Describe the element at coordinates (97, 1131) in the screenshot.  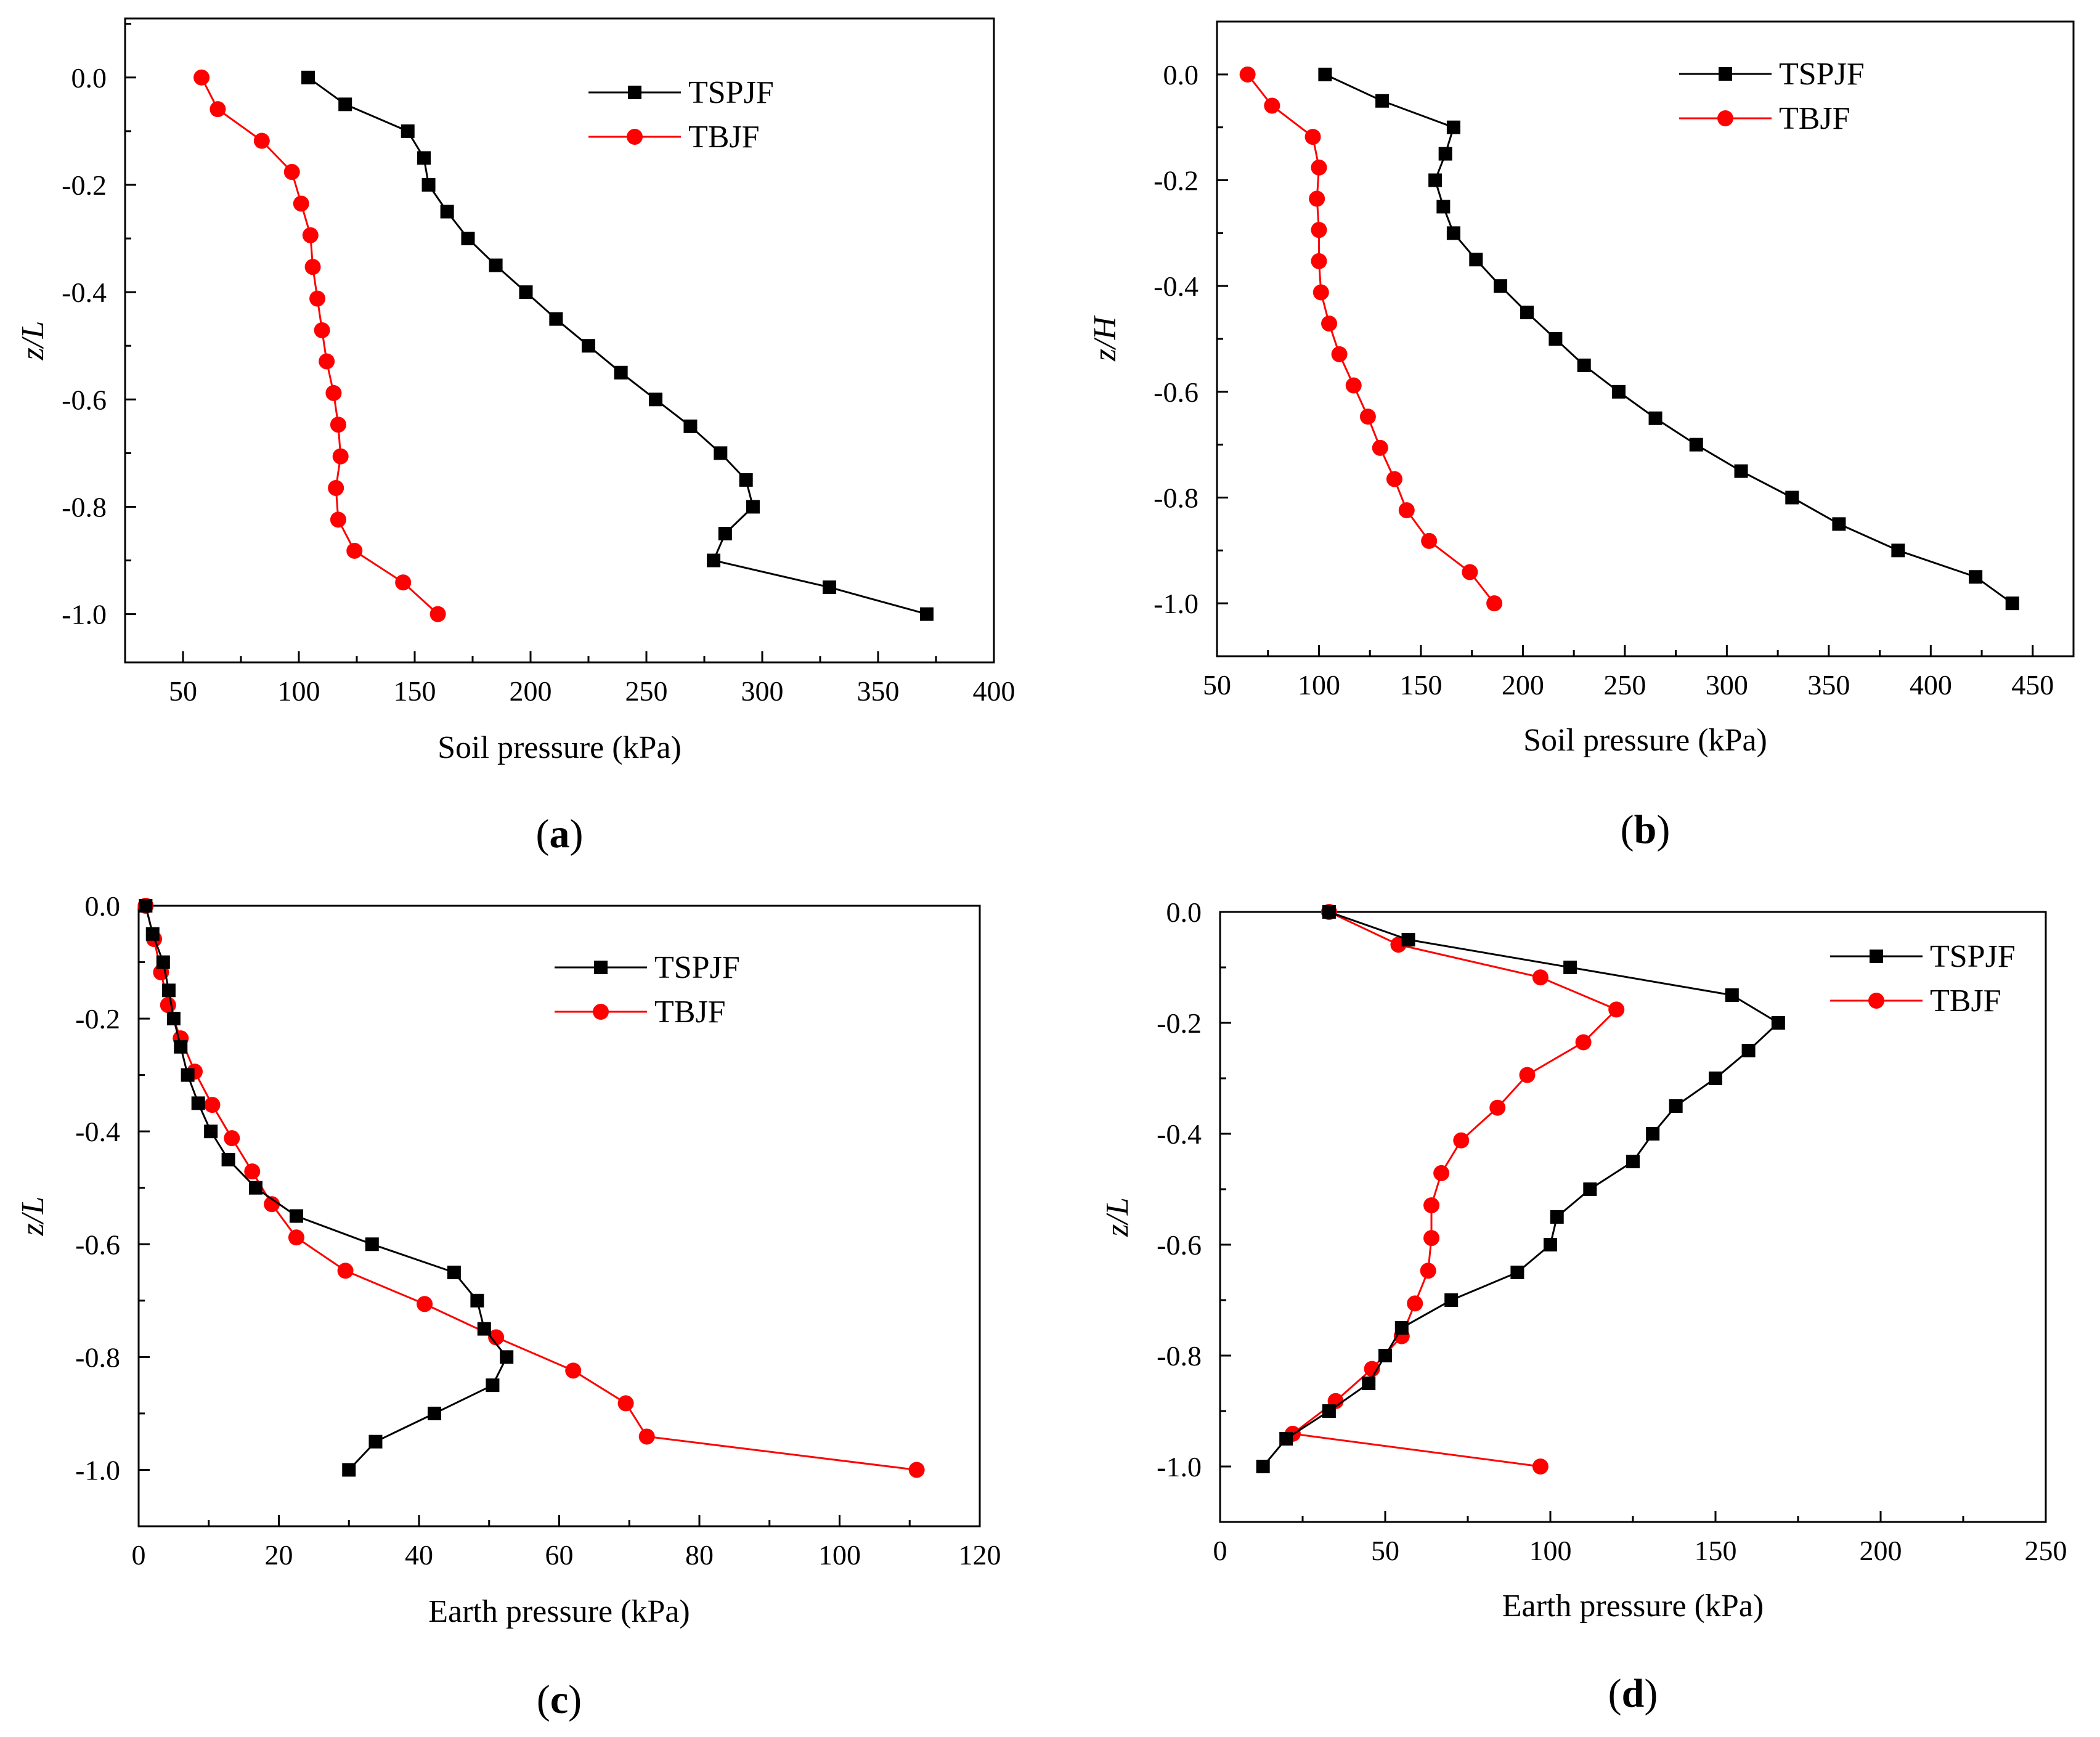
I see `y-tick-label: -0.4` at that location.